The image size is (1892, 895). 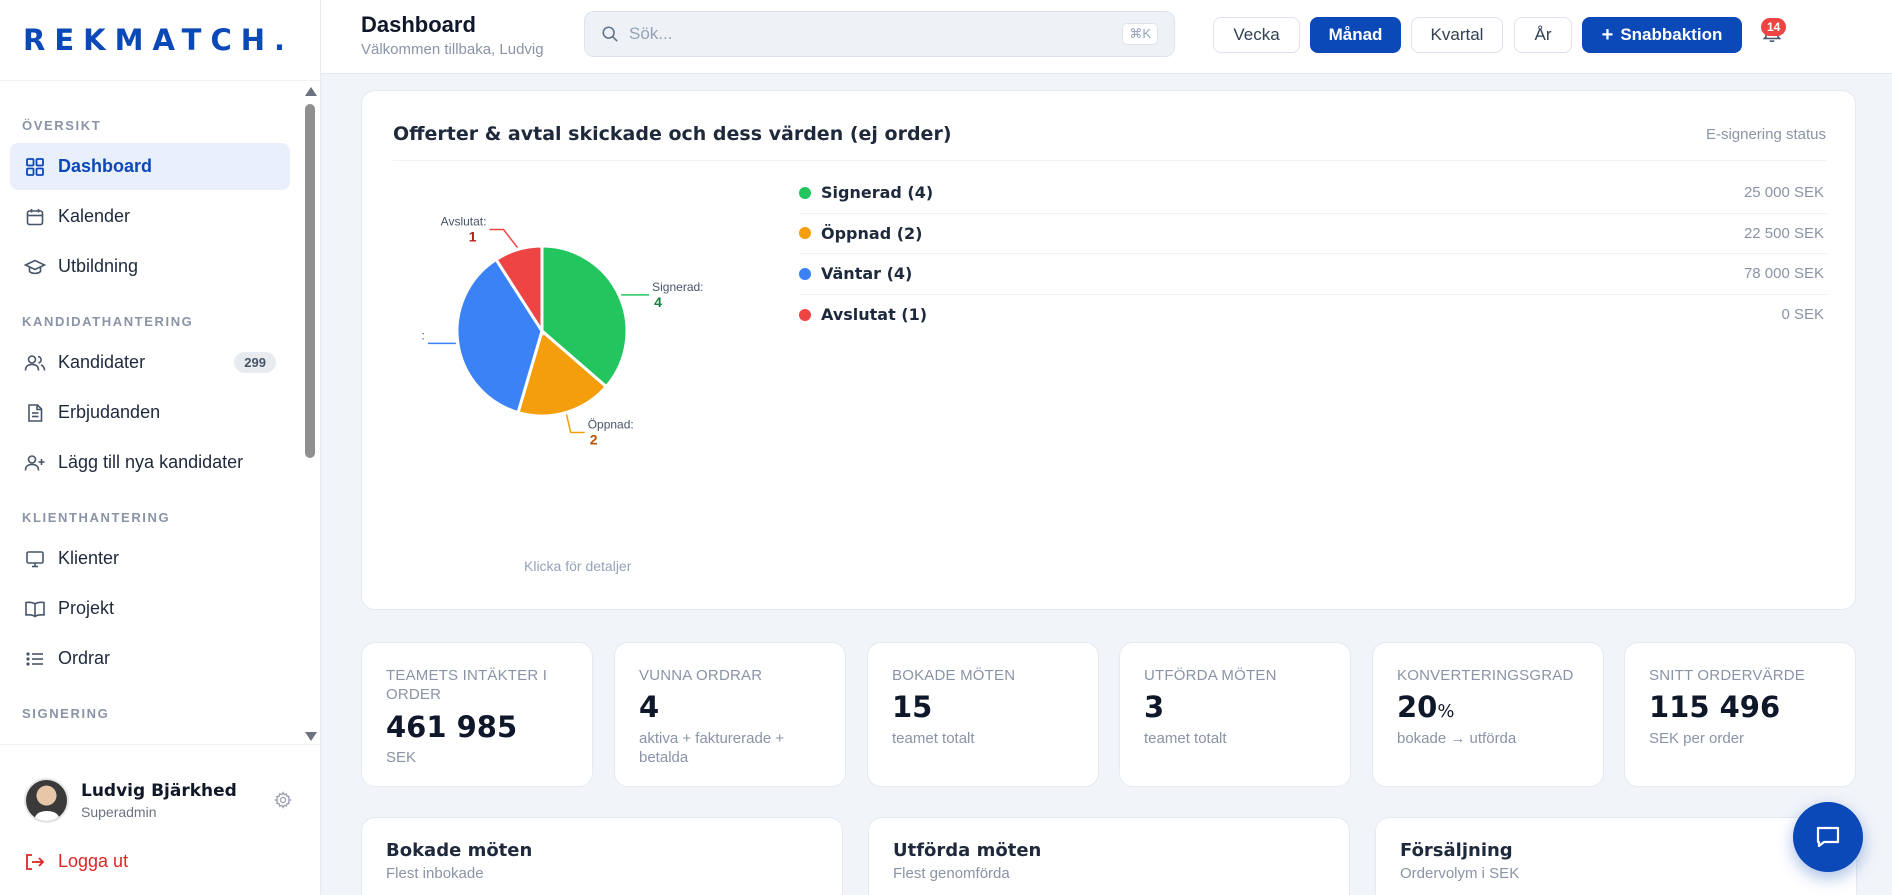 I want to click on sales-card: Försäljning Ordervolym i SEK, so click(x=1616, y=856).